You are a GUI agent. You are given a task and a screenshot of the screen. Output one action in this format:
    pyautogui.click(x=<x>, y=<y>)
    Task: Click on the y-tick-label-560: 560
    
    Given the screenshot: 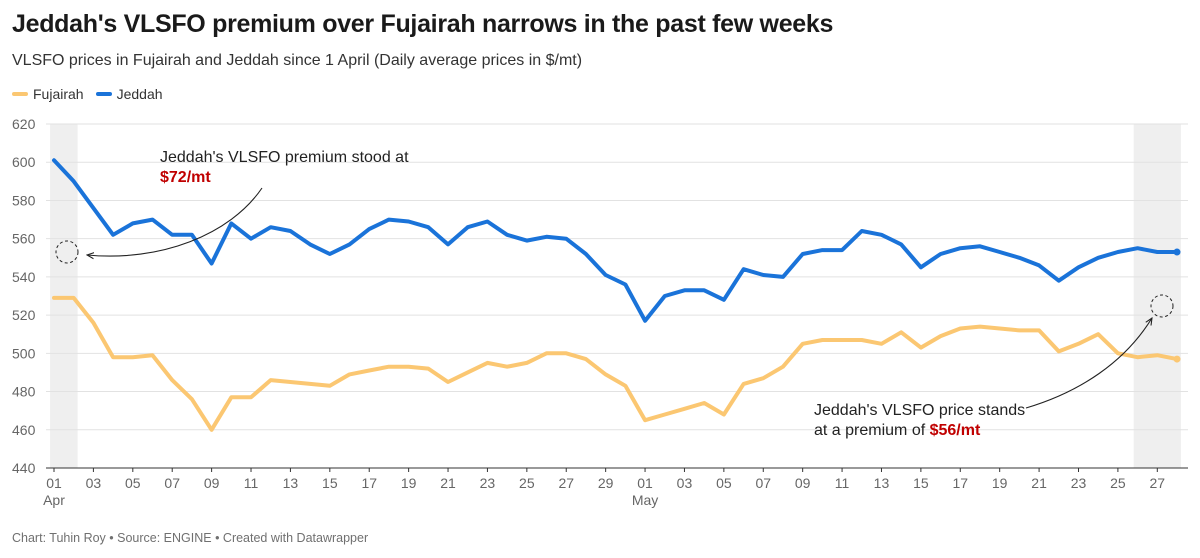 What is the action you would take?
    pyautogui.click(x=24, y=239)
    